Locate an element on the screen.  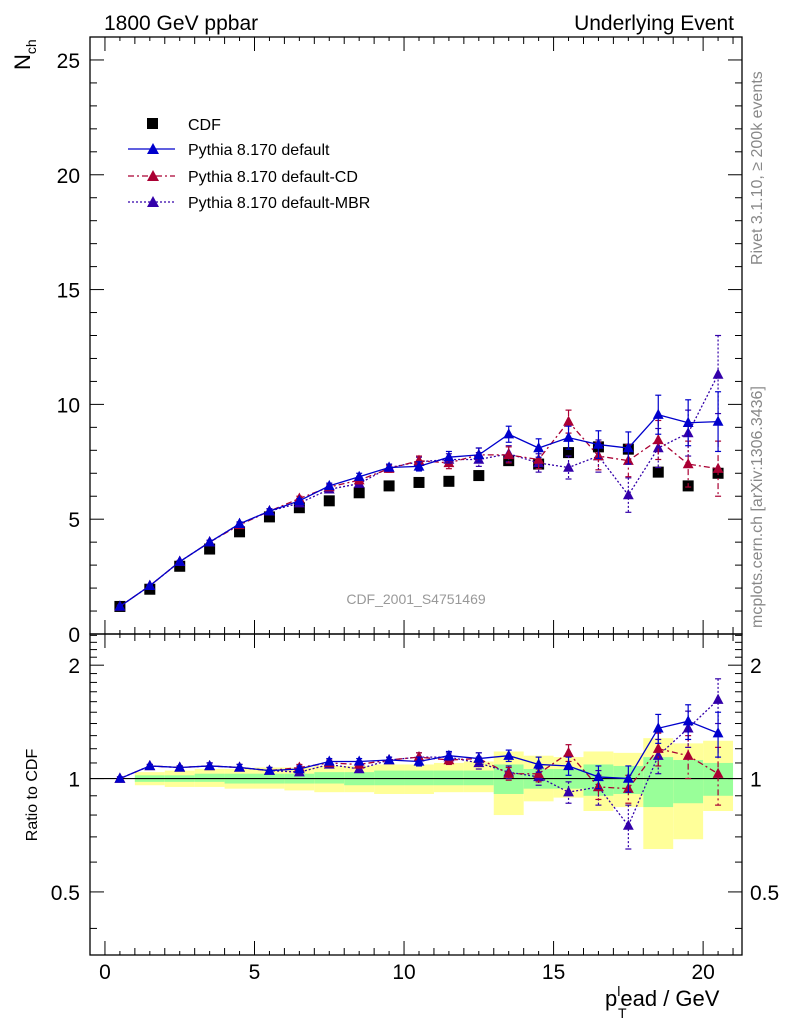
x-axis-label: plead / GeV T is located at coordinates (662, 1002).